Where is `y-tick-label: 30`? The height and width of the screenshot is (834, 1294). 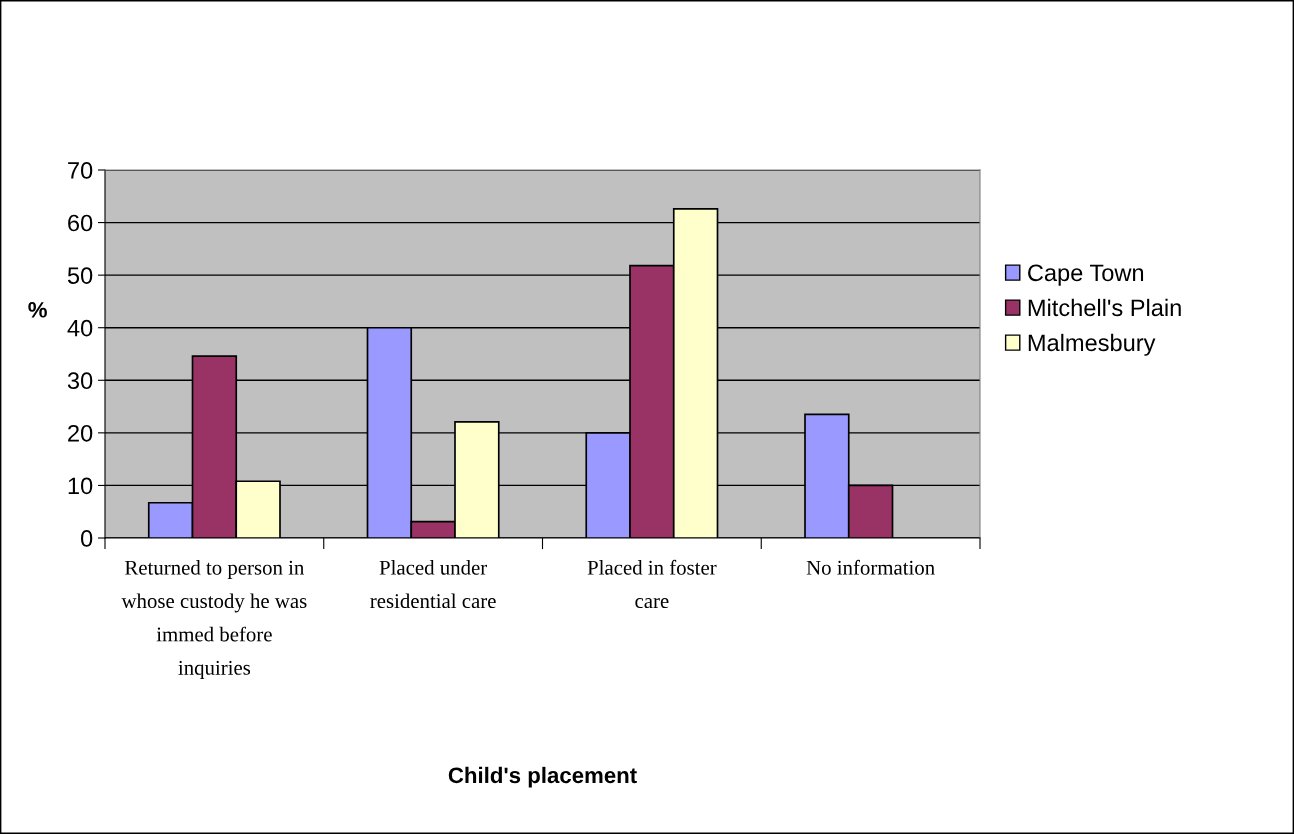 y-tick-label: 30 is located at coordinates (80, 381).